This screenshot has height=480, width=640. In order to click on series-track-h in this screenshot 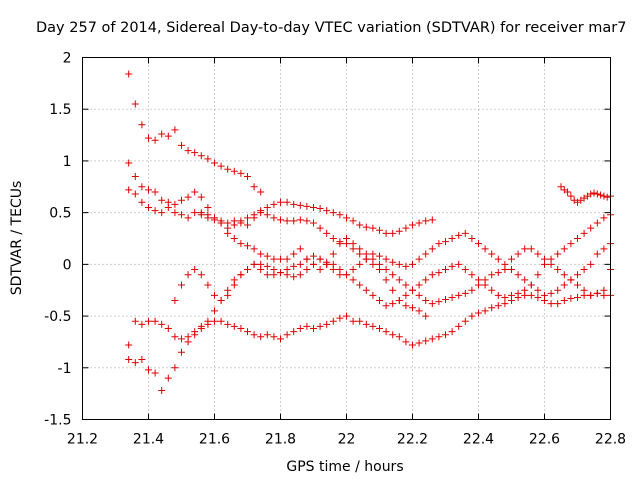, I will do `click(585, 194)`.